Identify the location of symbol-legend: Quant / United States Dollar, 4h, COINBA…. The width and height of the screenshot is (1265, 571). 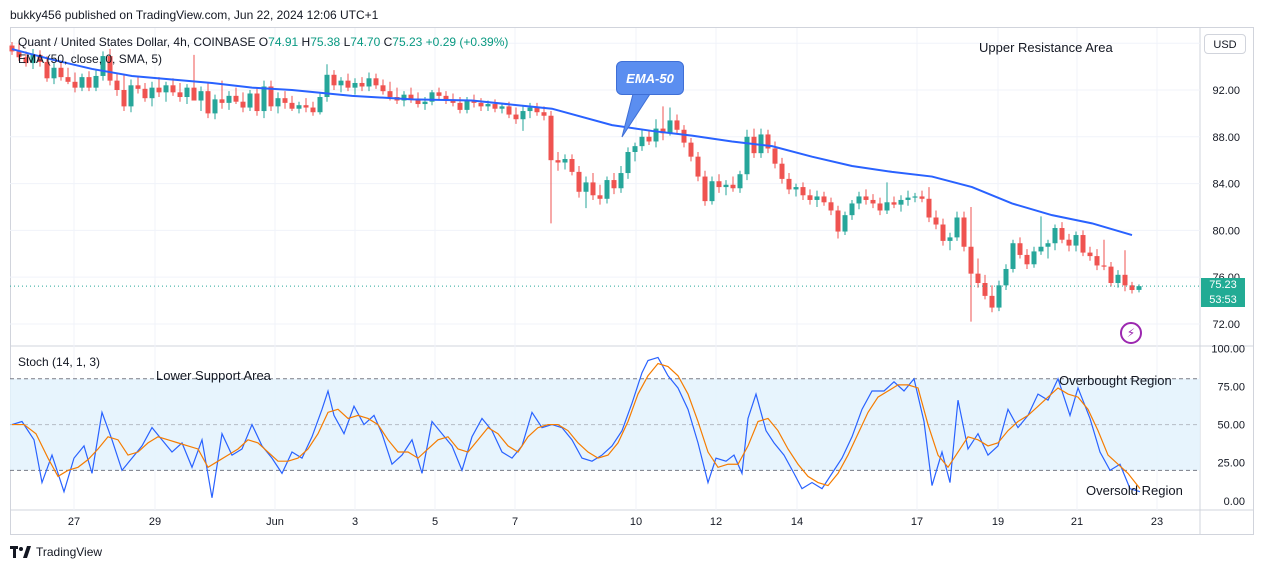
(263, 42).